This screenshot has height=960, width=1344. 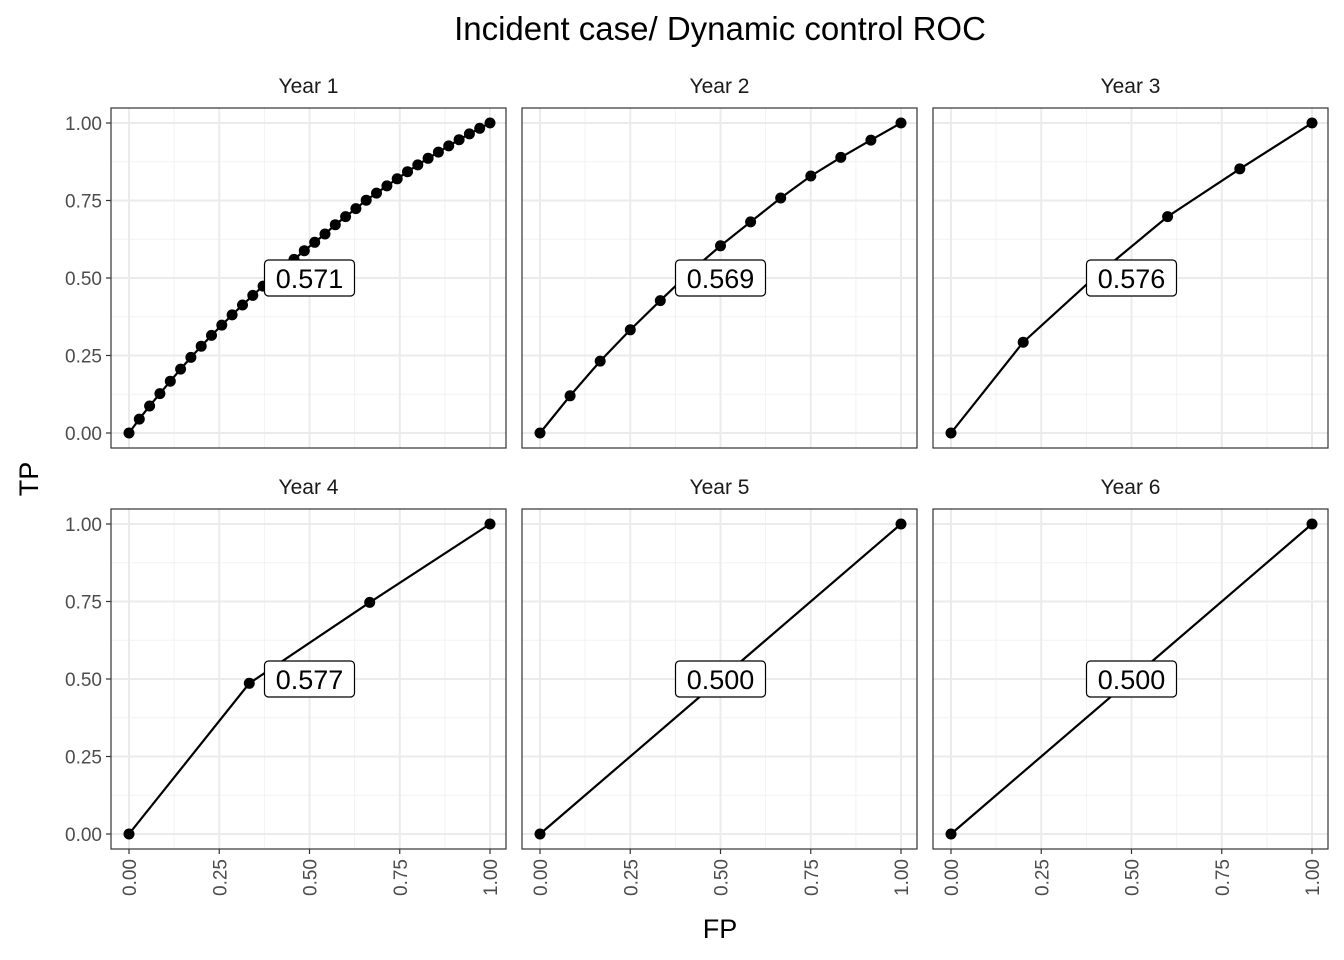 I want to click on panel-year-1: Year 1 0.571 0.00 0.25 0.50 0.75 1.00, so click(x=286, y=262).